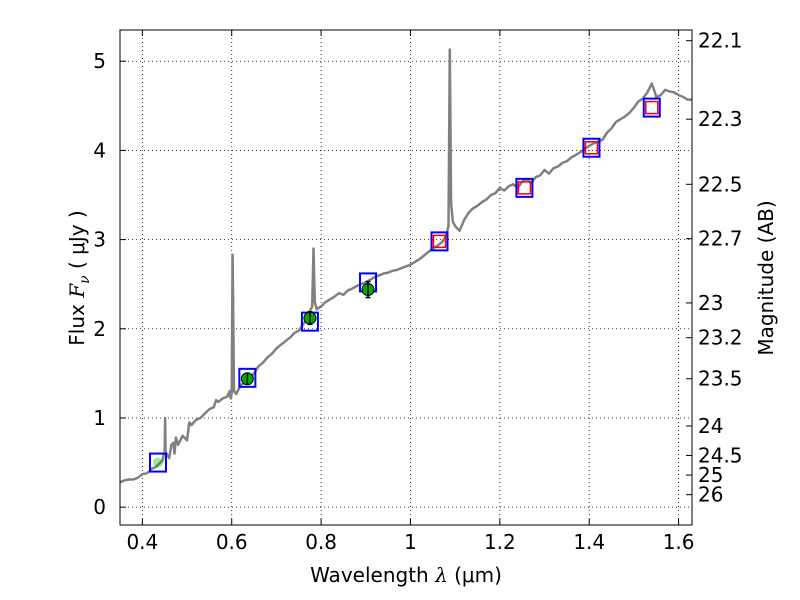 The image size is (800, 600). Describe the element at coordinates (720, 379) in the screenshot. I see `y2-tick-label: 23.5` at that location.